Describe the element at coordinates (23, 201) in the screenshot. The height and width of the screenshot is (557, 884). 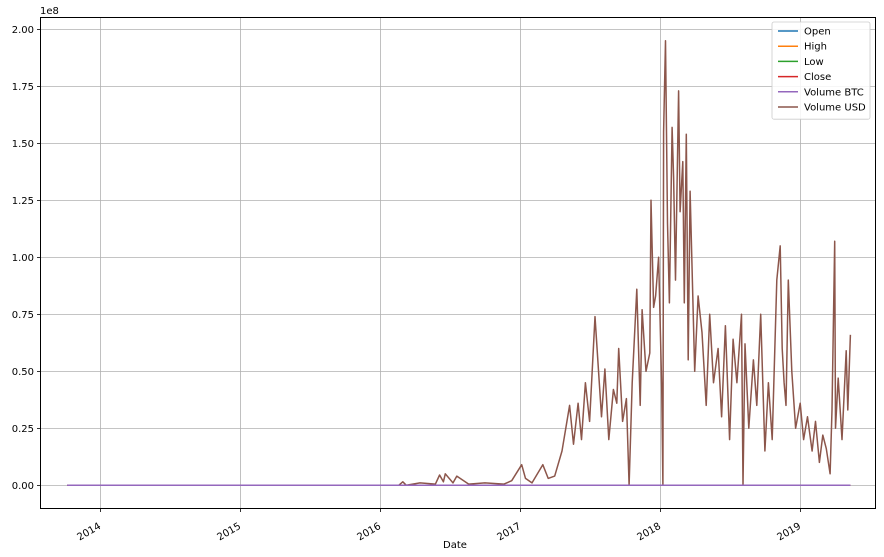
I see `y-tick-label: 1.25` at that location.